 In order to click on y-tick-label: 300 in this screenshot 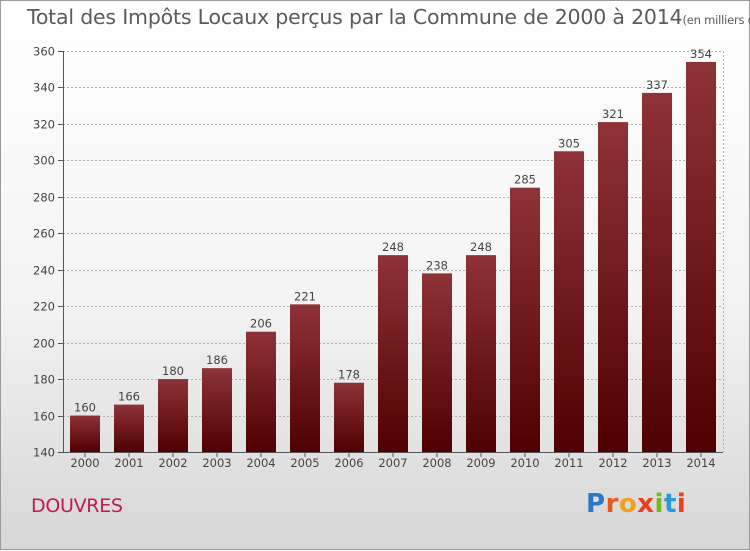, I will do `click(44, 161)`.